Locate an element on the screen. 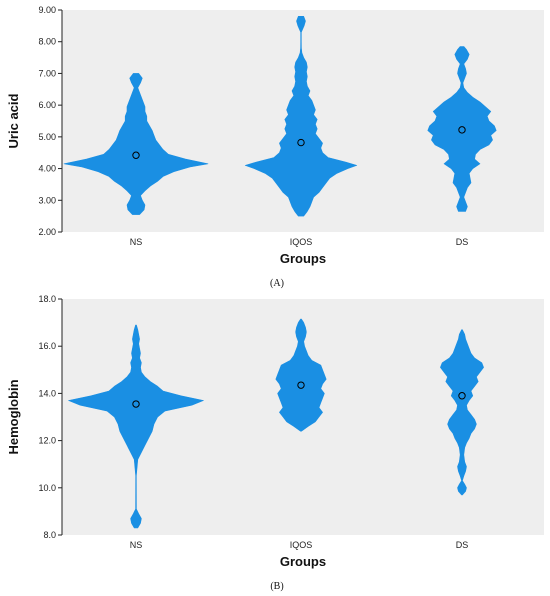  y-tick-label: 12.0 is located at coordinates (47, 441).